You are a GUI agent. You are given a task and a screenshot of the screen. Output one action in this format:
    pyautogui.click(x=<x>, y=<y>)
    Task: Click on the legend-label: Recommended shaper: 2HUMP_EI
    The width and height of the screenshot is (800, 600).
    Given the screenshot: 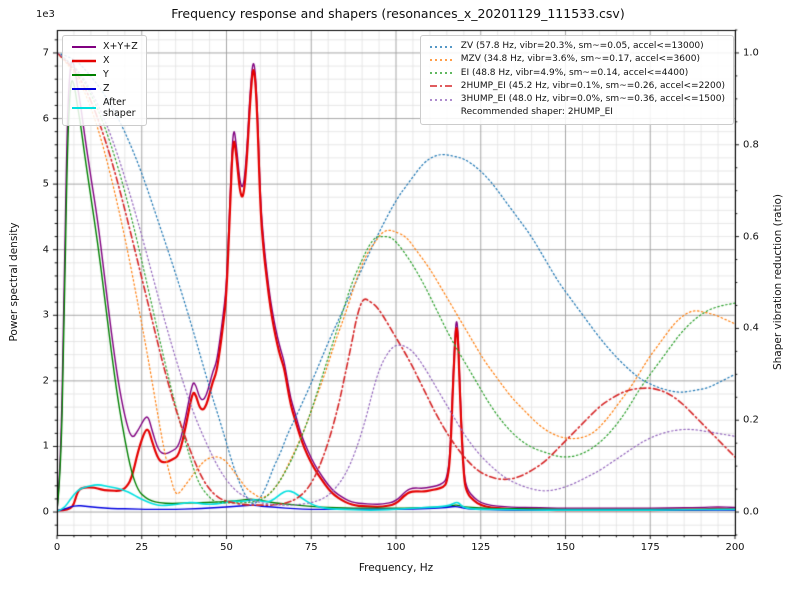 What is the action you would take?
    pyautogui.click(x=536, y=112)
    